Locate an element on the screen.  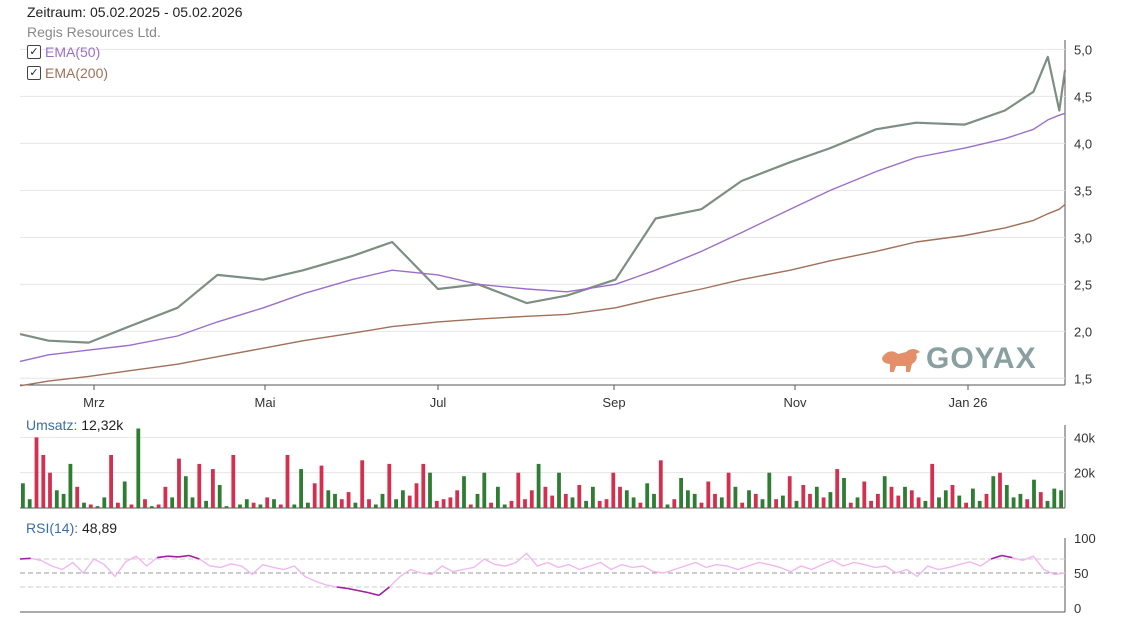
legend-item-ema50: ✓ EMA(50) is located at coordinates (63, 52).